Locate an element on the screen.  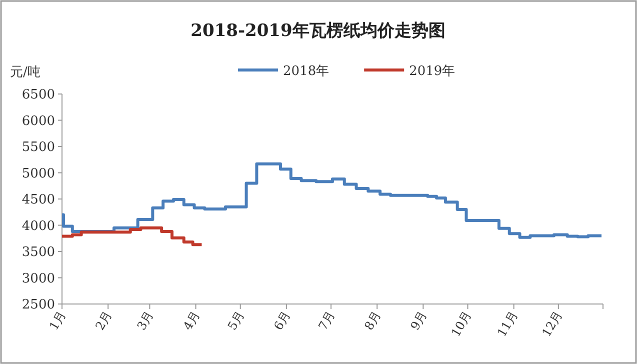
x-tick-label: 10月 is located at coordinates (461, 324).